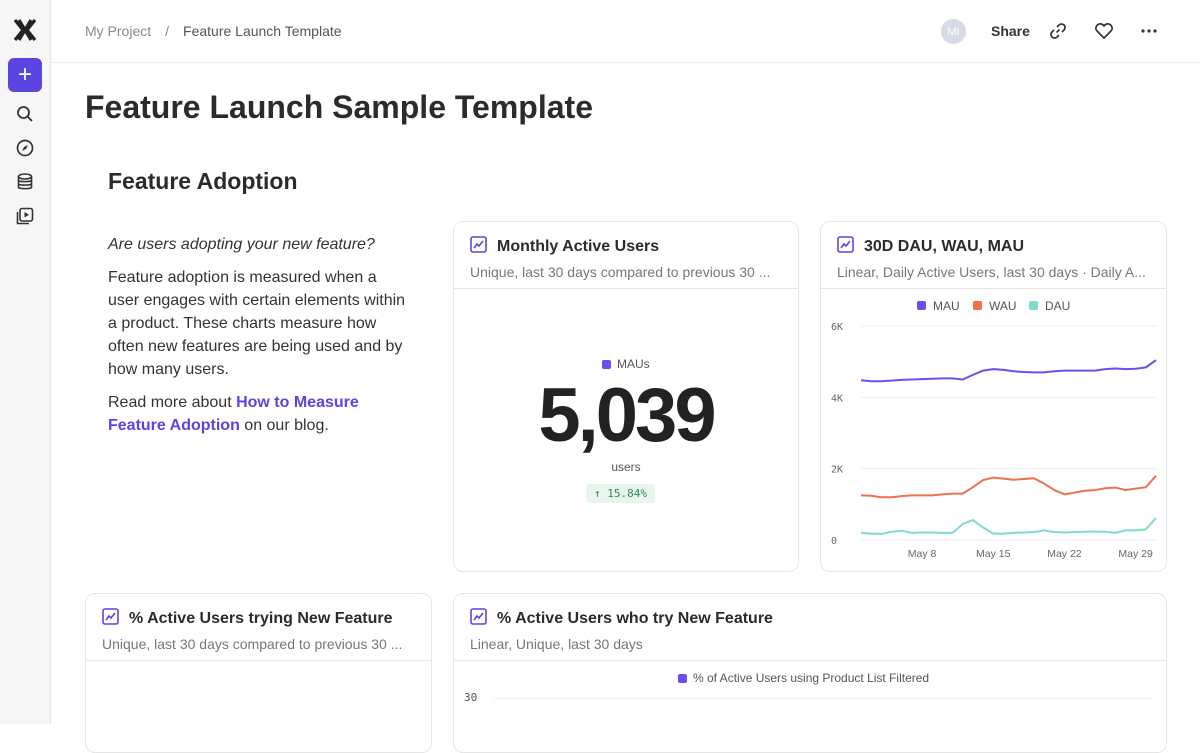 The height and width of the screenshot is (753, 1200). What do you see at coordinates (944, 246) in the screenshot?
I see `card-title: 30D DAU, WAU, MAU` at bounding box center [944, 246].